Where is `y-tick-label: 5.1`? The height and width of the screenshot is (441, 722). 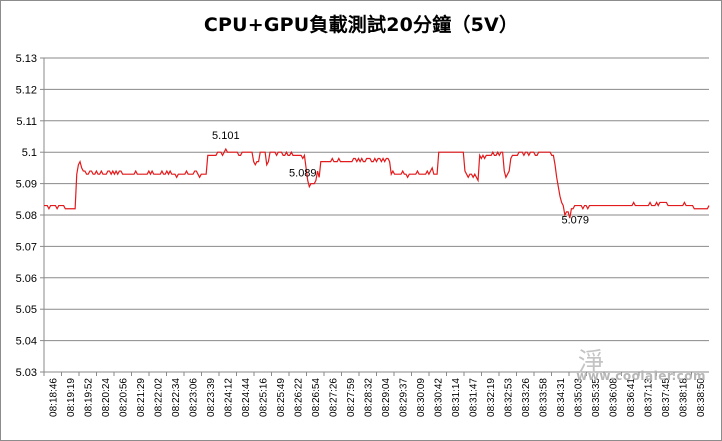 y-tick-label: 5.1 is located at coordinates (29, 153).